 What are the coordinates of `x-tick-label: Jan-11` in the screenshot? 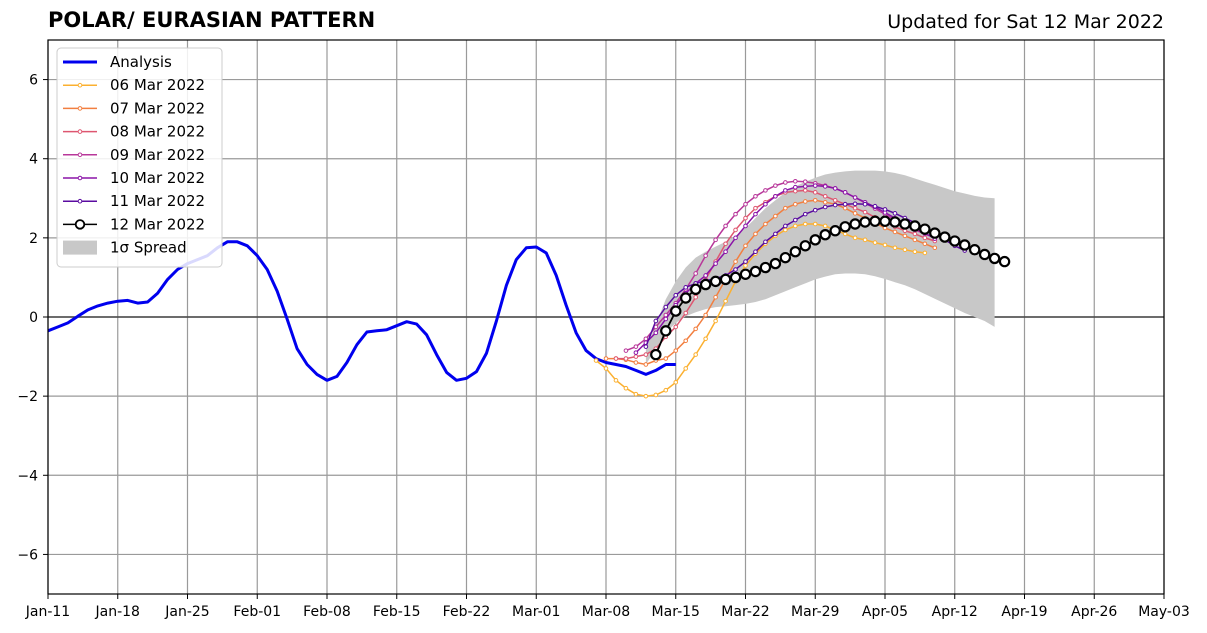 It's located at (47, 612).